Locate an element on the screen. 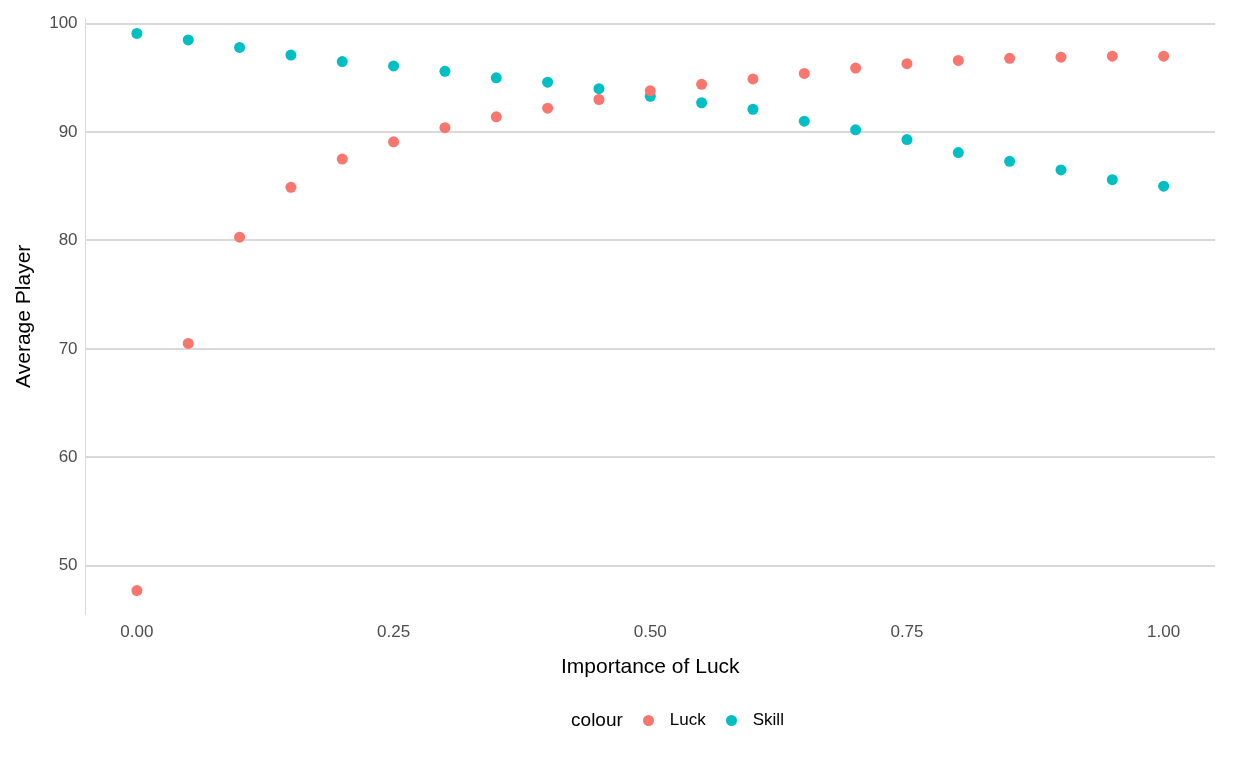  x-tick-label: 0.50 is located at coordinates (650, 632).